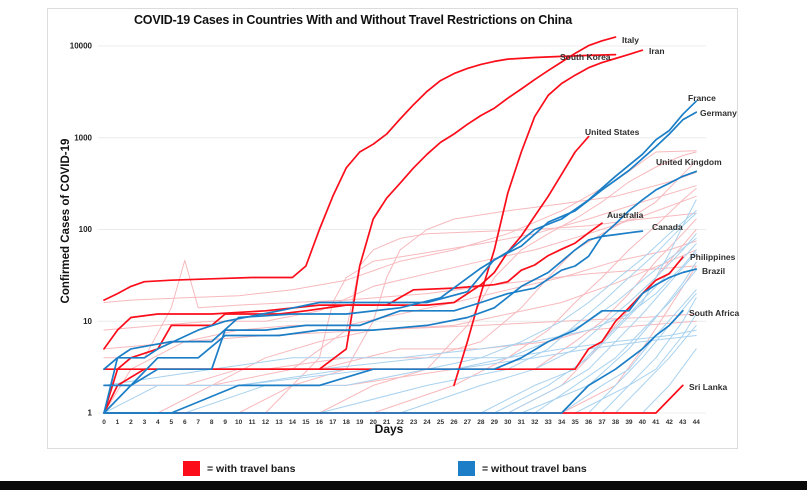 The image size is (807, 490). What do you see at coordinates (656, 422) in the screenshot?
I see `x-tick-label-41: 41` at bounding box center [656, 422].